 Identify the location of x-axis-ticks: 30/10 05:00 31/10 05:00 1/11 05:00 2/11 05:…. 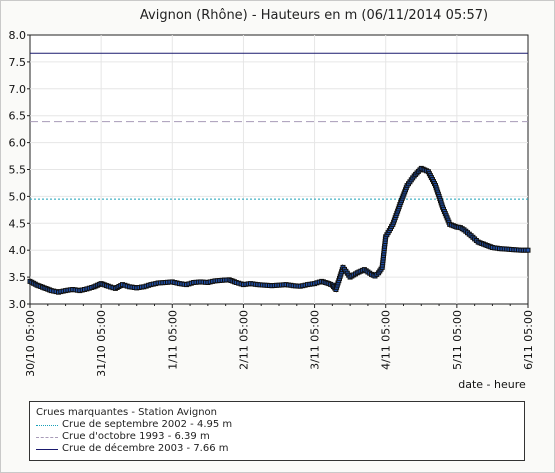
(279, 340).